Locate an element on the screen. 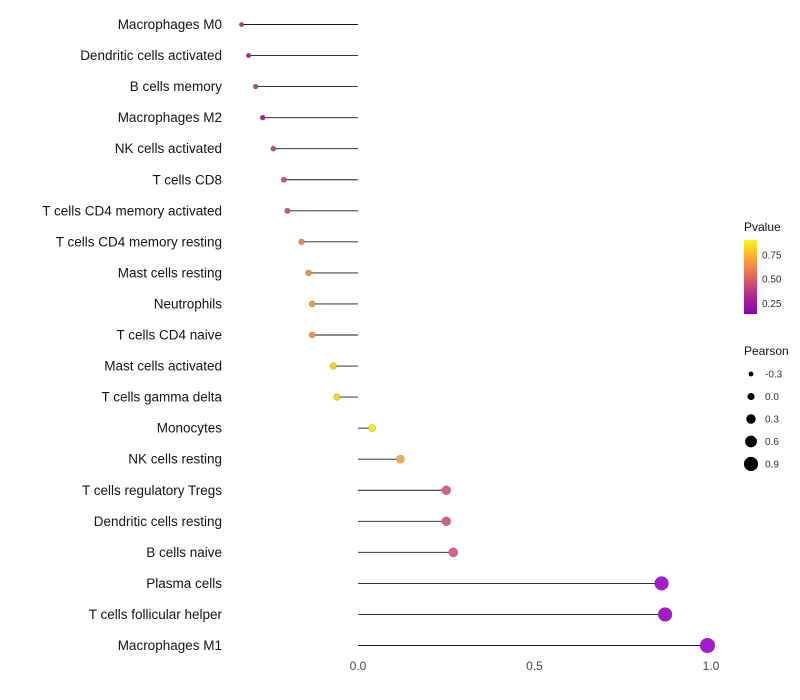 This screenshot has height=700, width=800. category-label: B cells naive is located at coordinates (184, 552).